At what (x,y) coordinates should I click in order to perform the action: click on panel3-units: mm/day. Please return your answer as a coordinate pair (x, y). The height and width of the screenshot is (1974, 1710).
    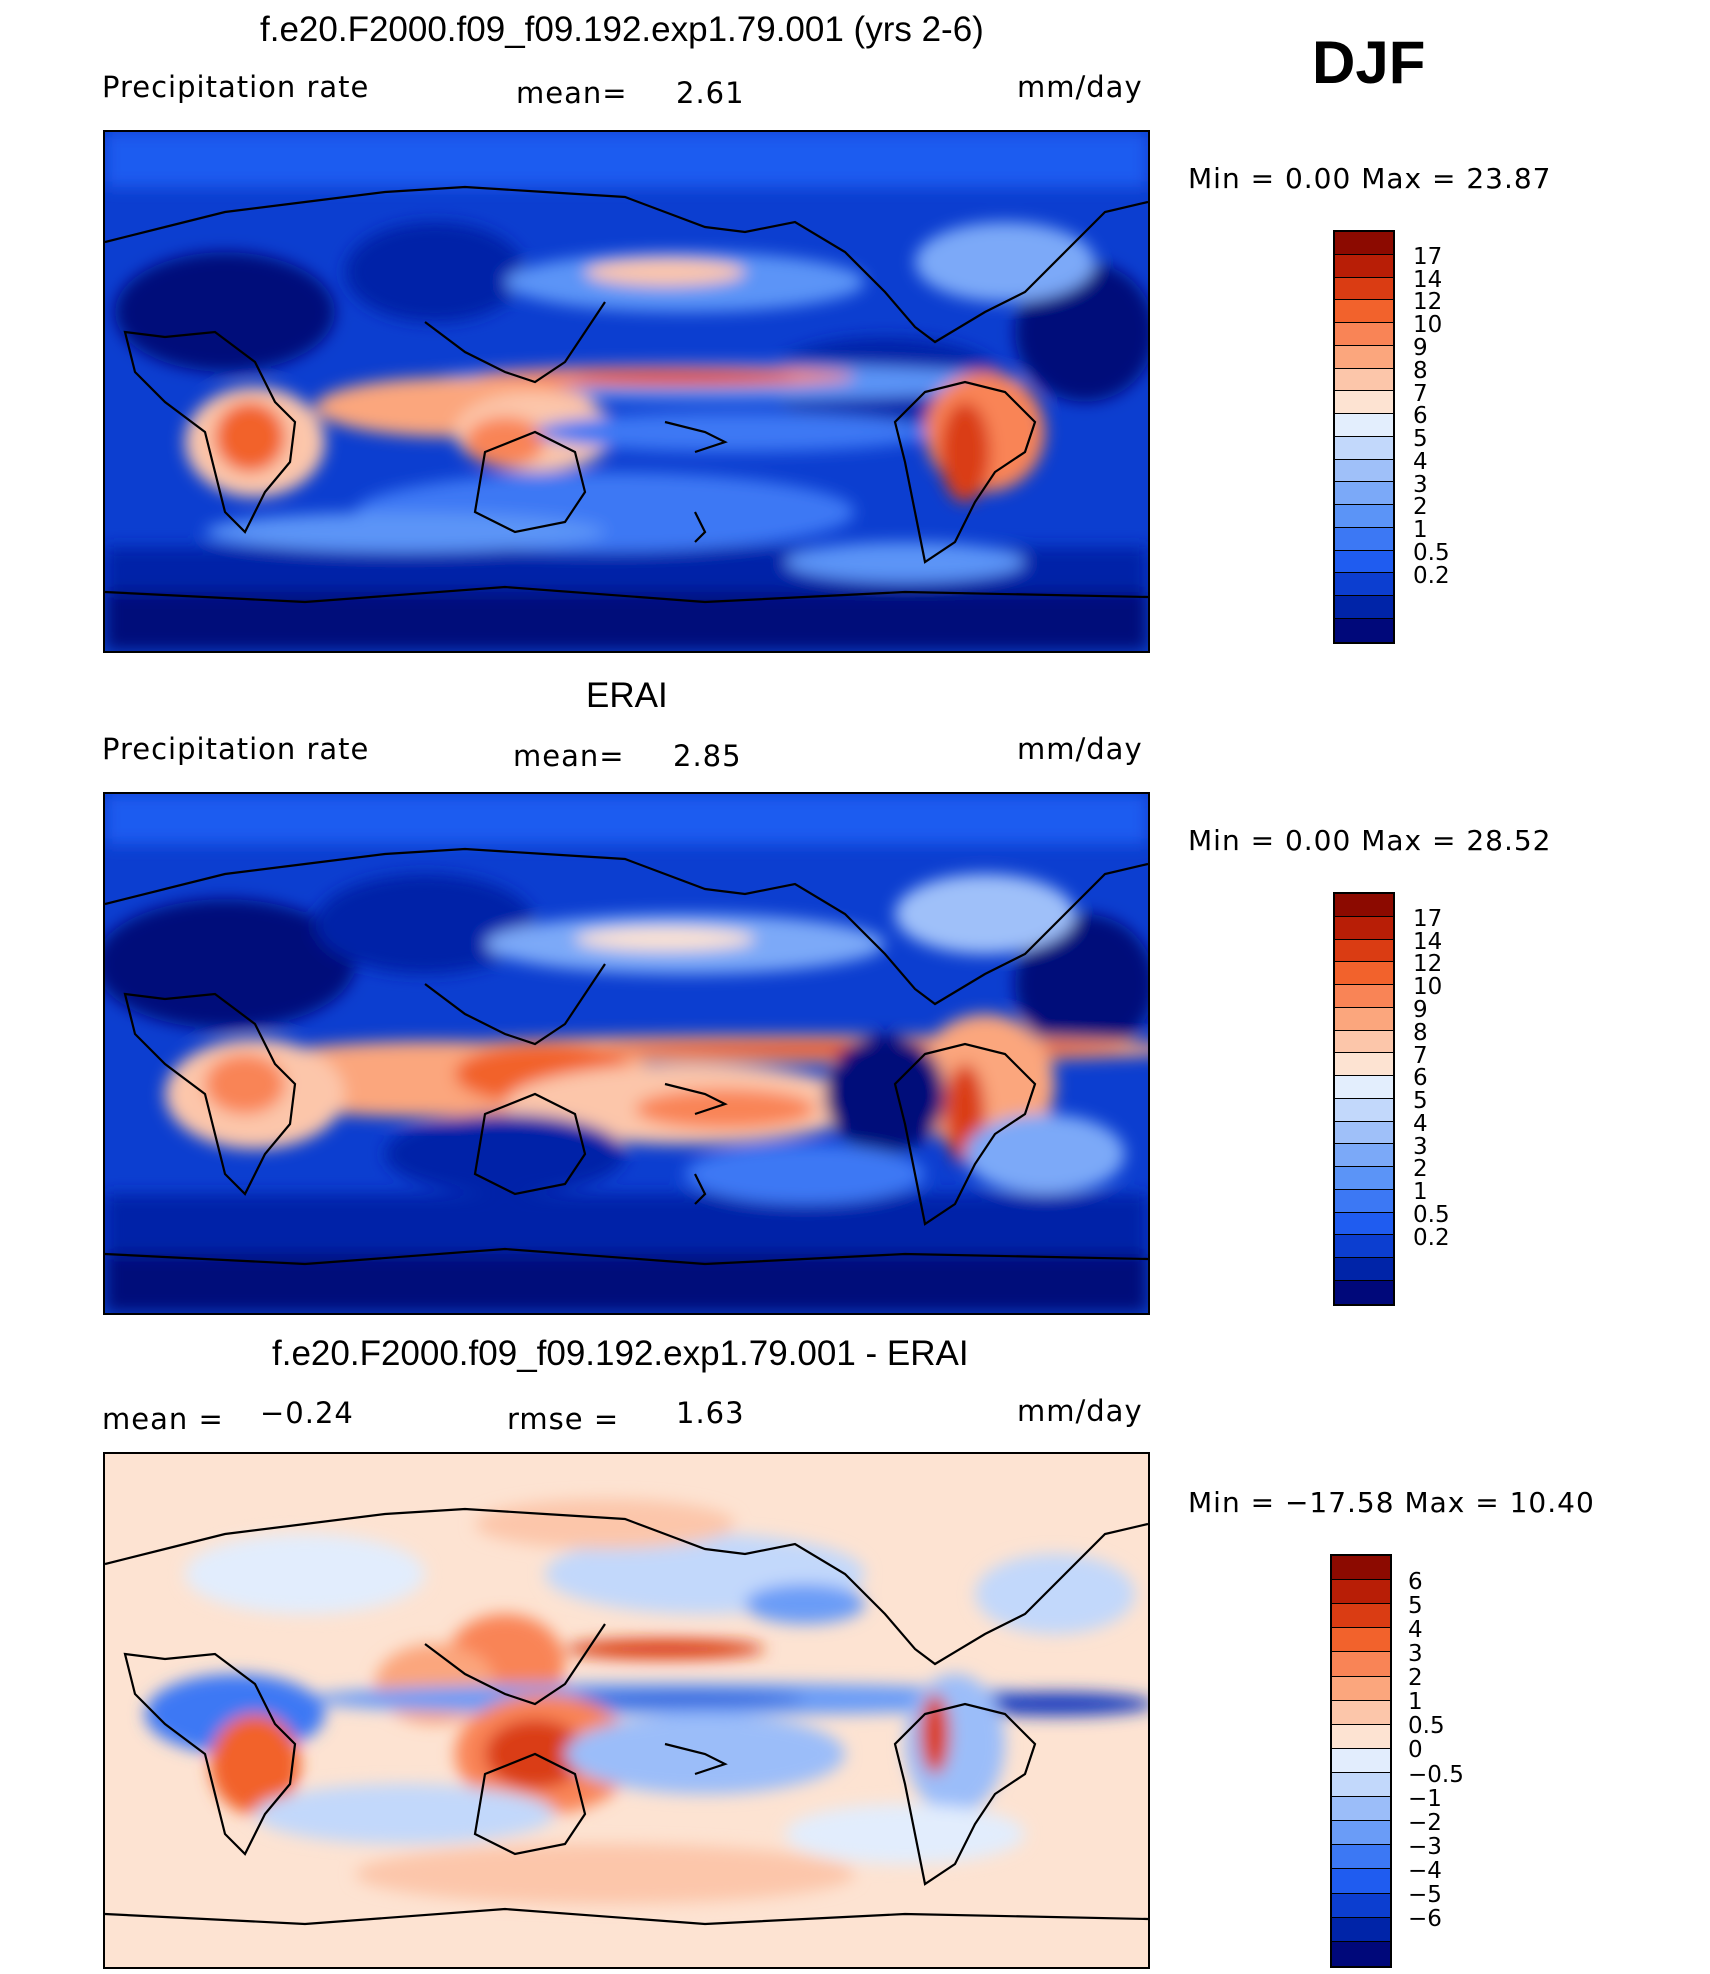
    Looking at the image, I should click on (1080, 1411).